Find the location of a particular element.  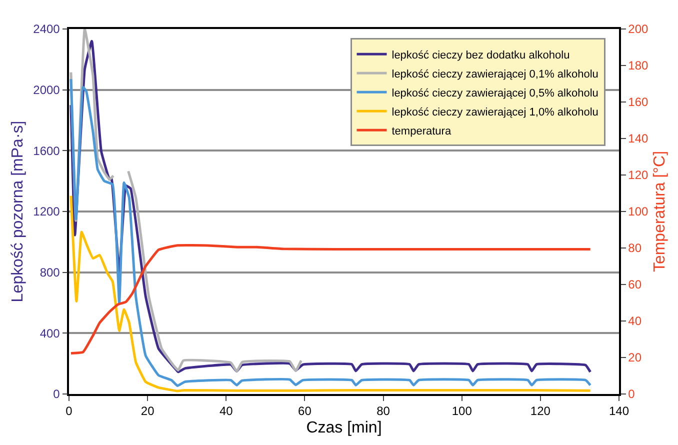

y-tick-label: 2000 is located at coordinates (46, 90).